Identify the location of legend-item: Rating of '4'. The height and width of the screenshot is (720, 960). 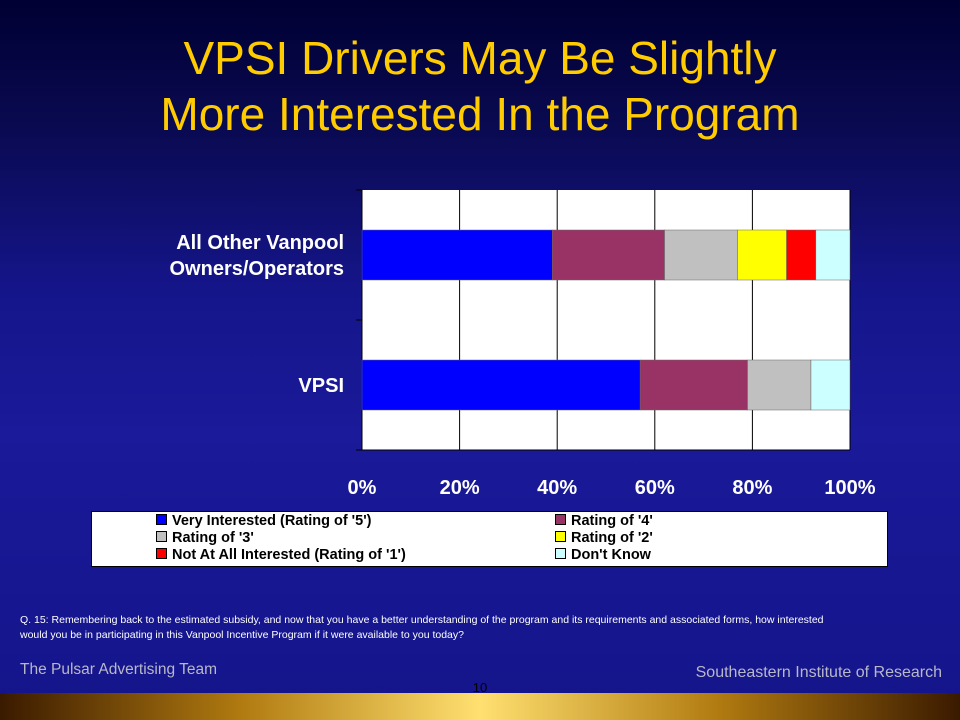
(604, 521).